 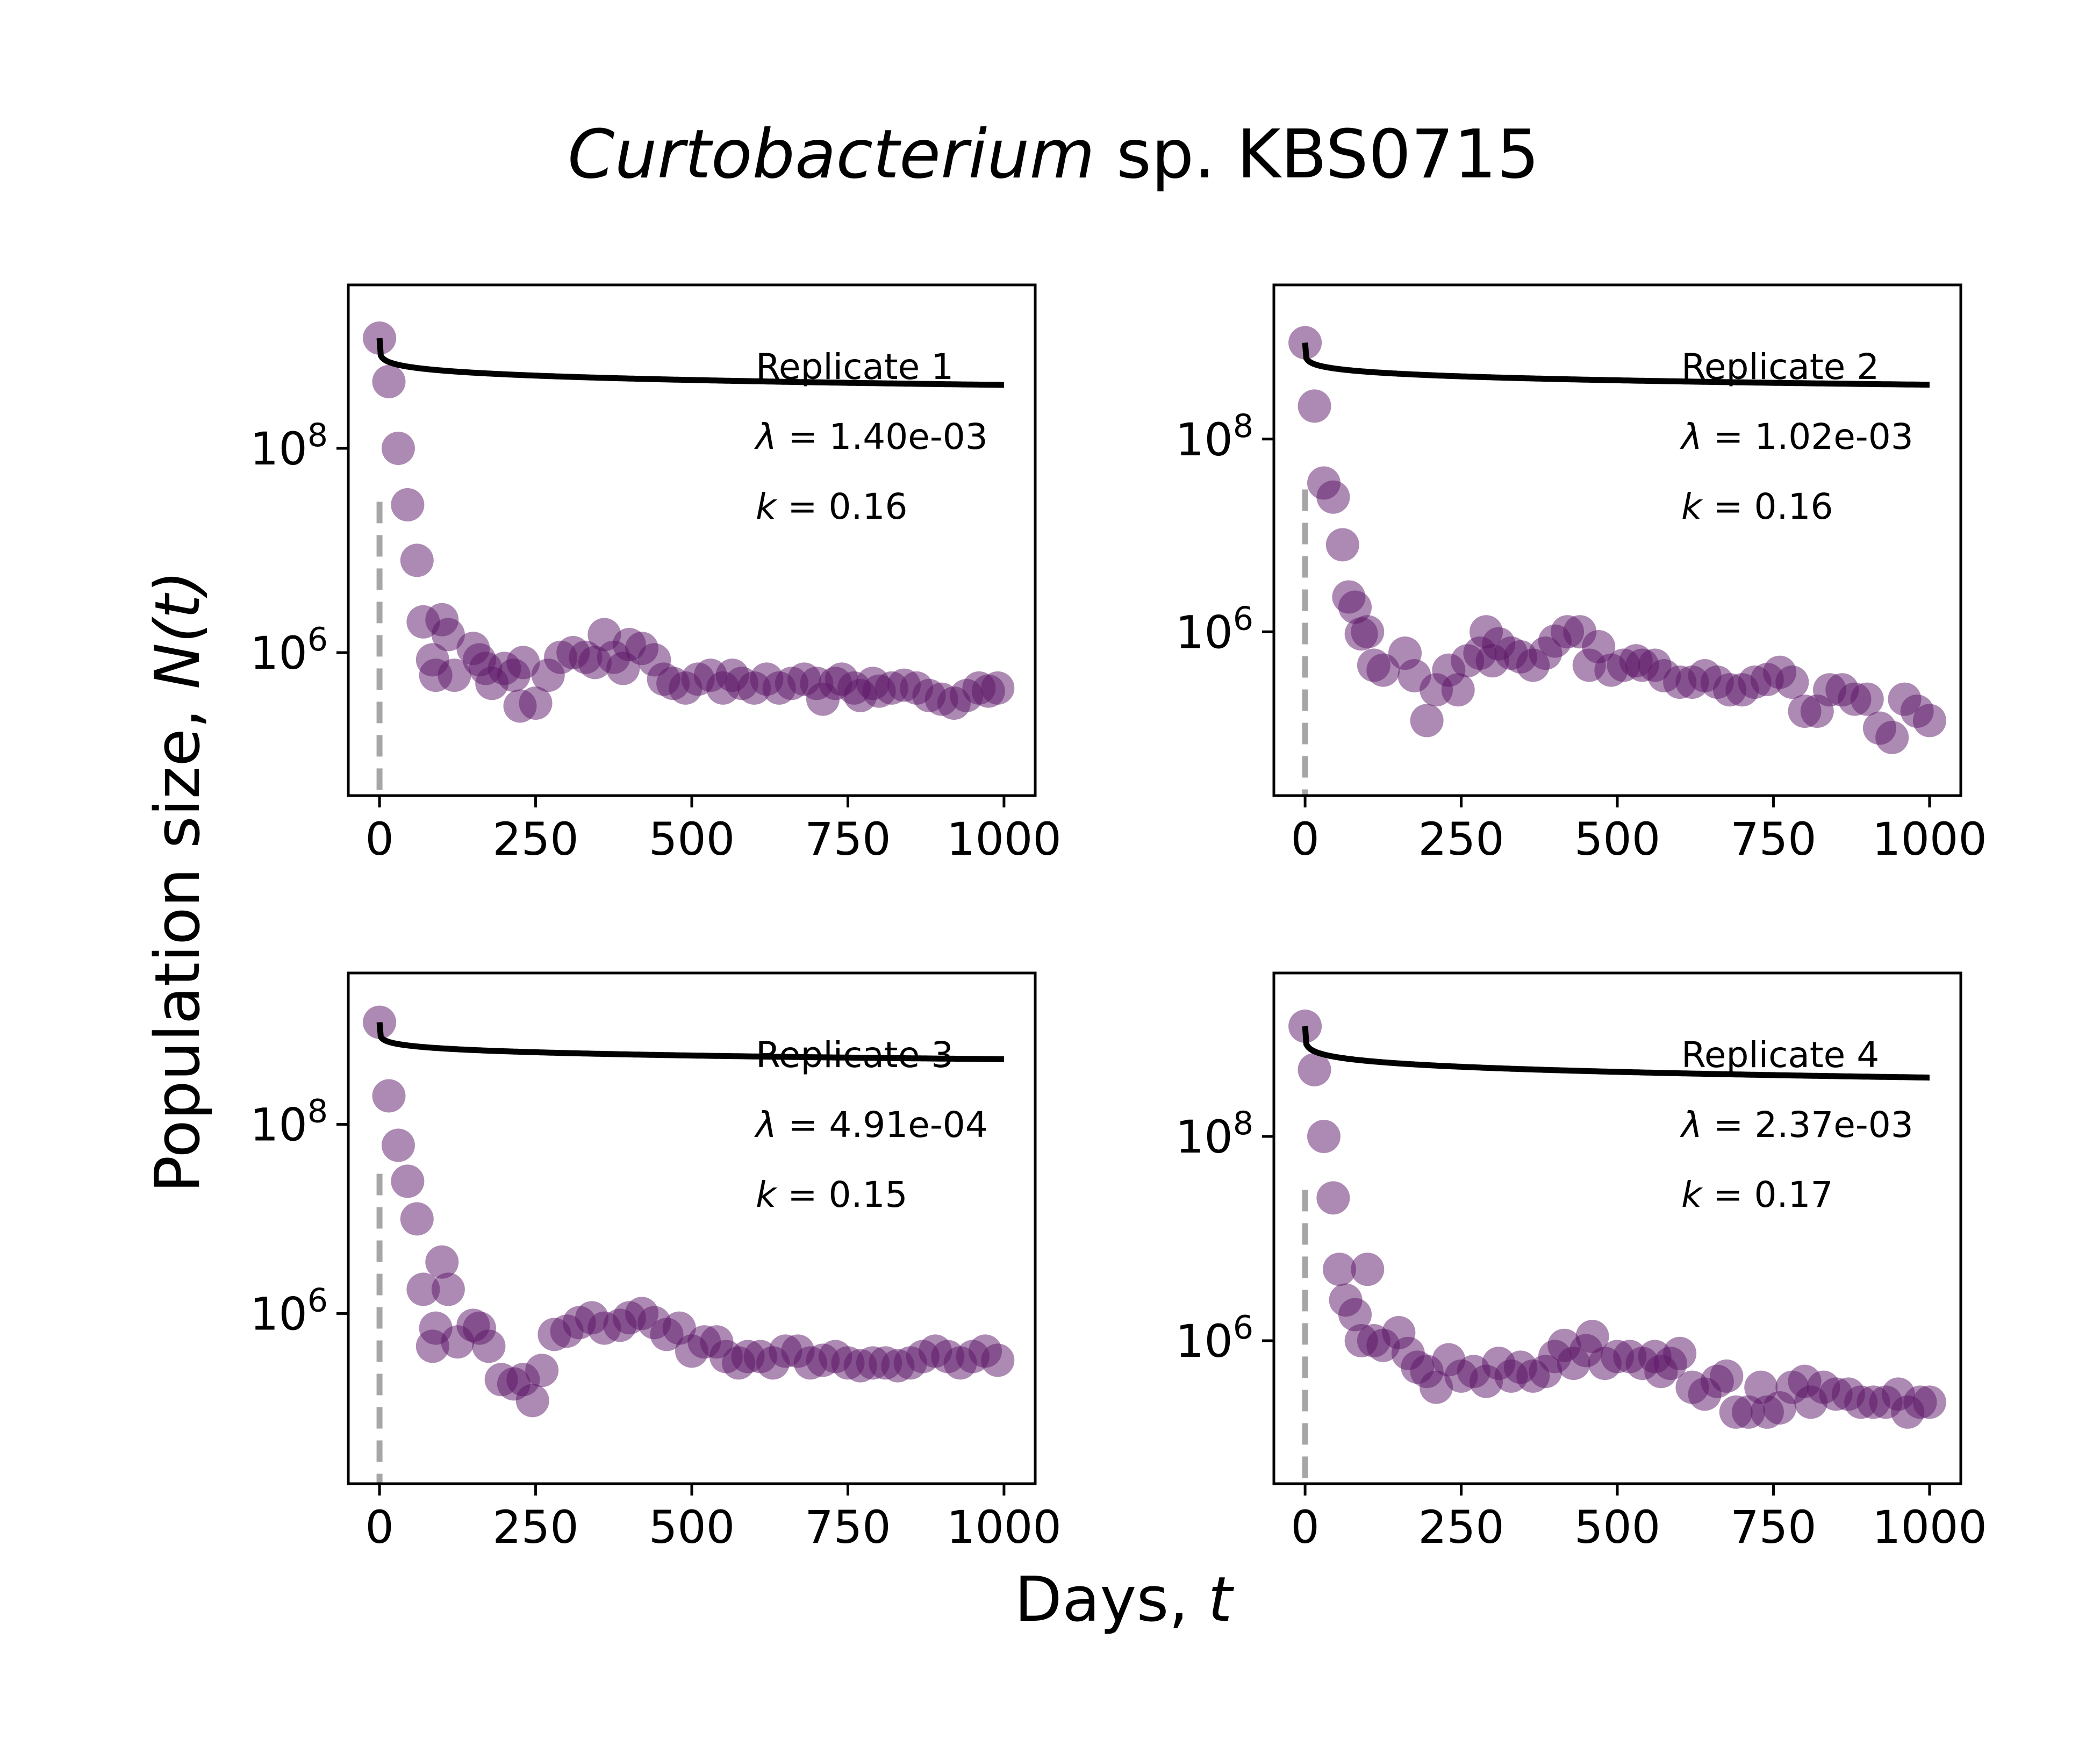 What do you see at coordinates (1780, 367) in the screenshot?
I see `replicate-label: Replicate 2` at bounding box center [1780, 367].